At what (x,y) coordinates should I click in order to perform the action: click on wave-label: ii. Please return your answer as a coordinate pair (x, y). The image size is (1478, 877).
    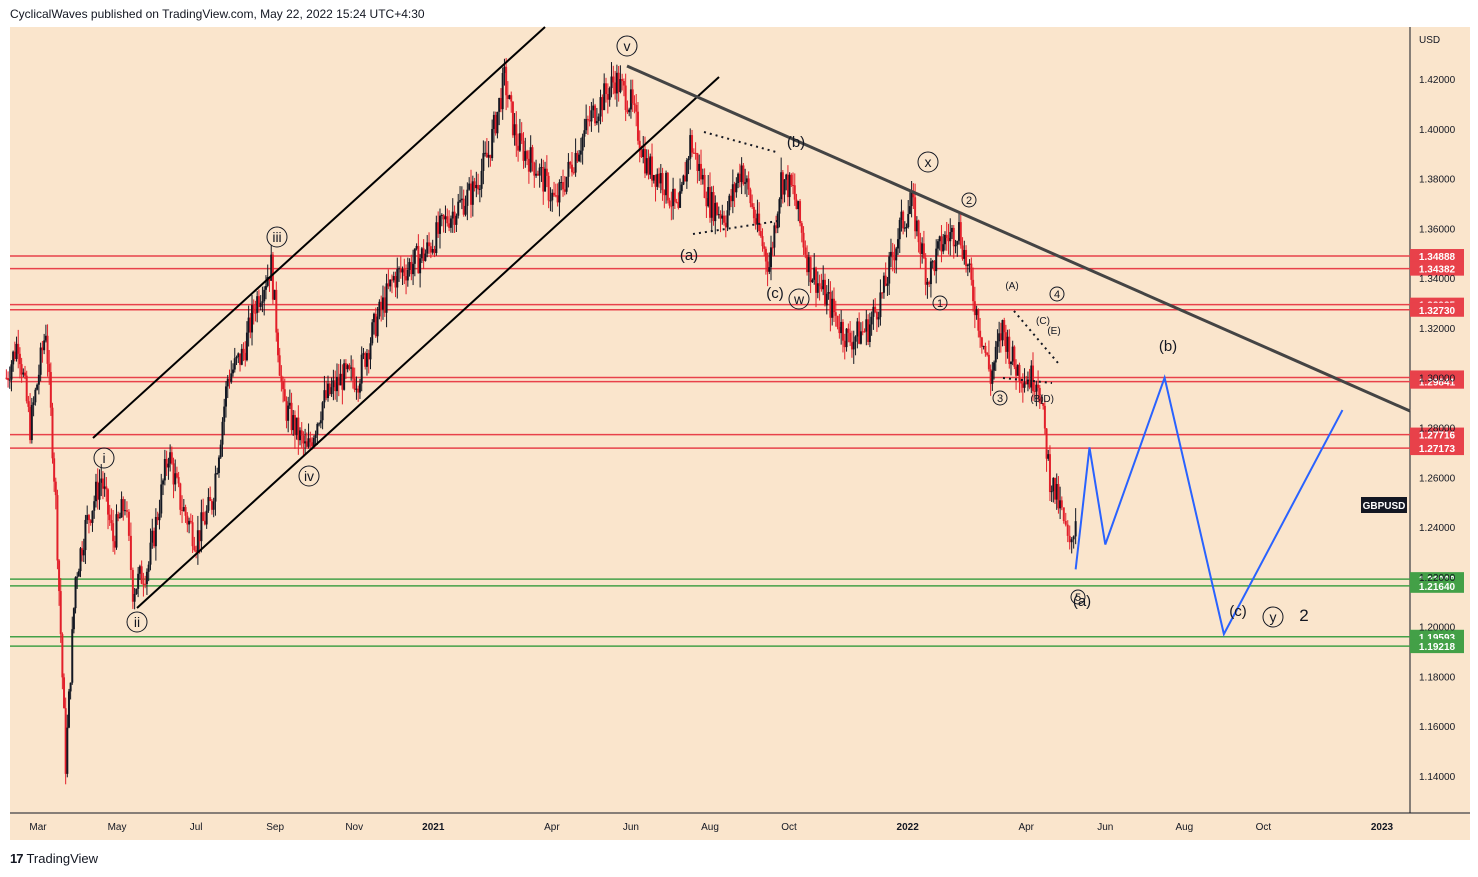
    Looking at the image, I should click on (137, 622).